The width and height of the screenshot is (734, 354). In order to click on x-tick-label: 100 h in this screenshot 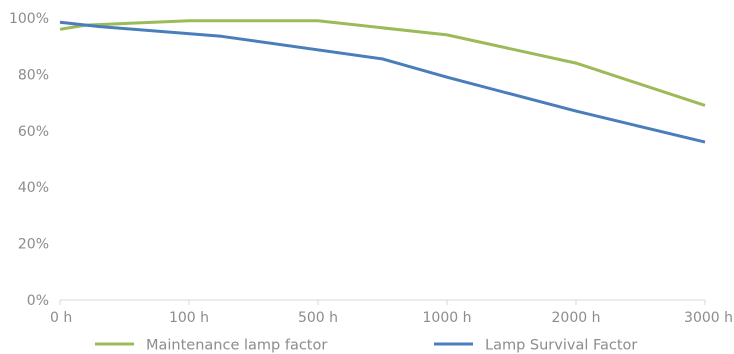, I will do `click(189, 318)`.